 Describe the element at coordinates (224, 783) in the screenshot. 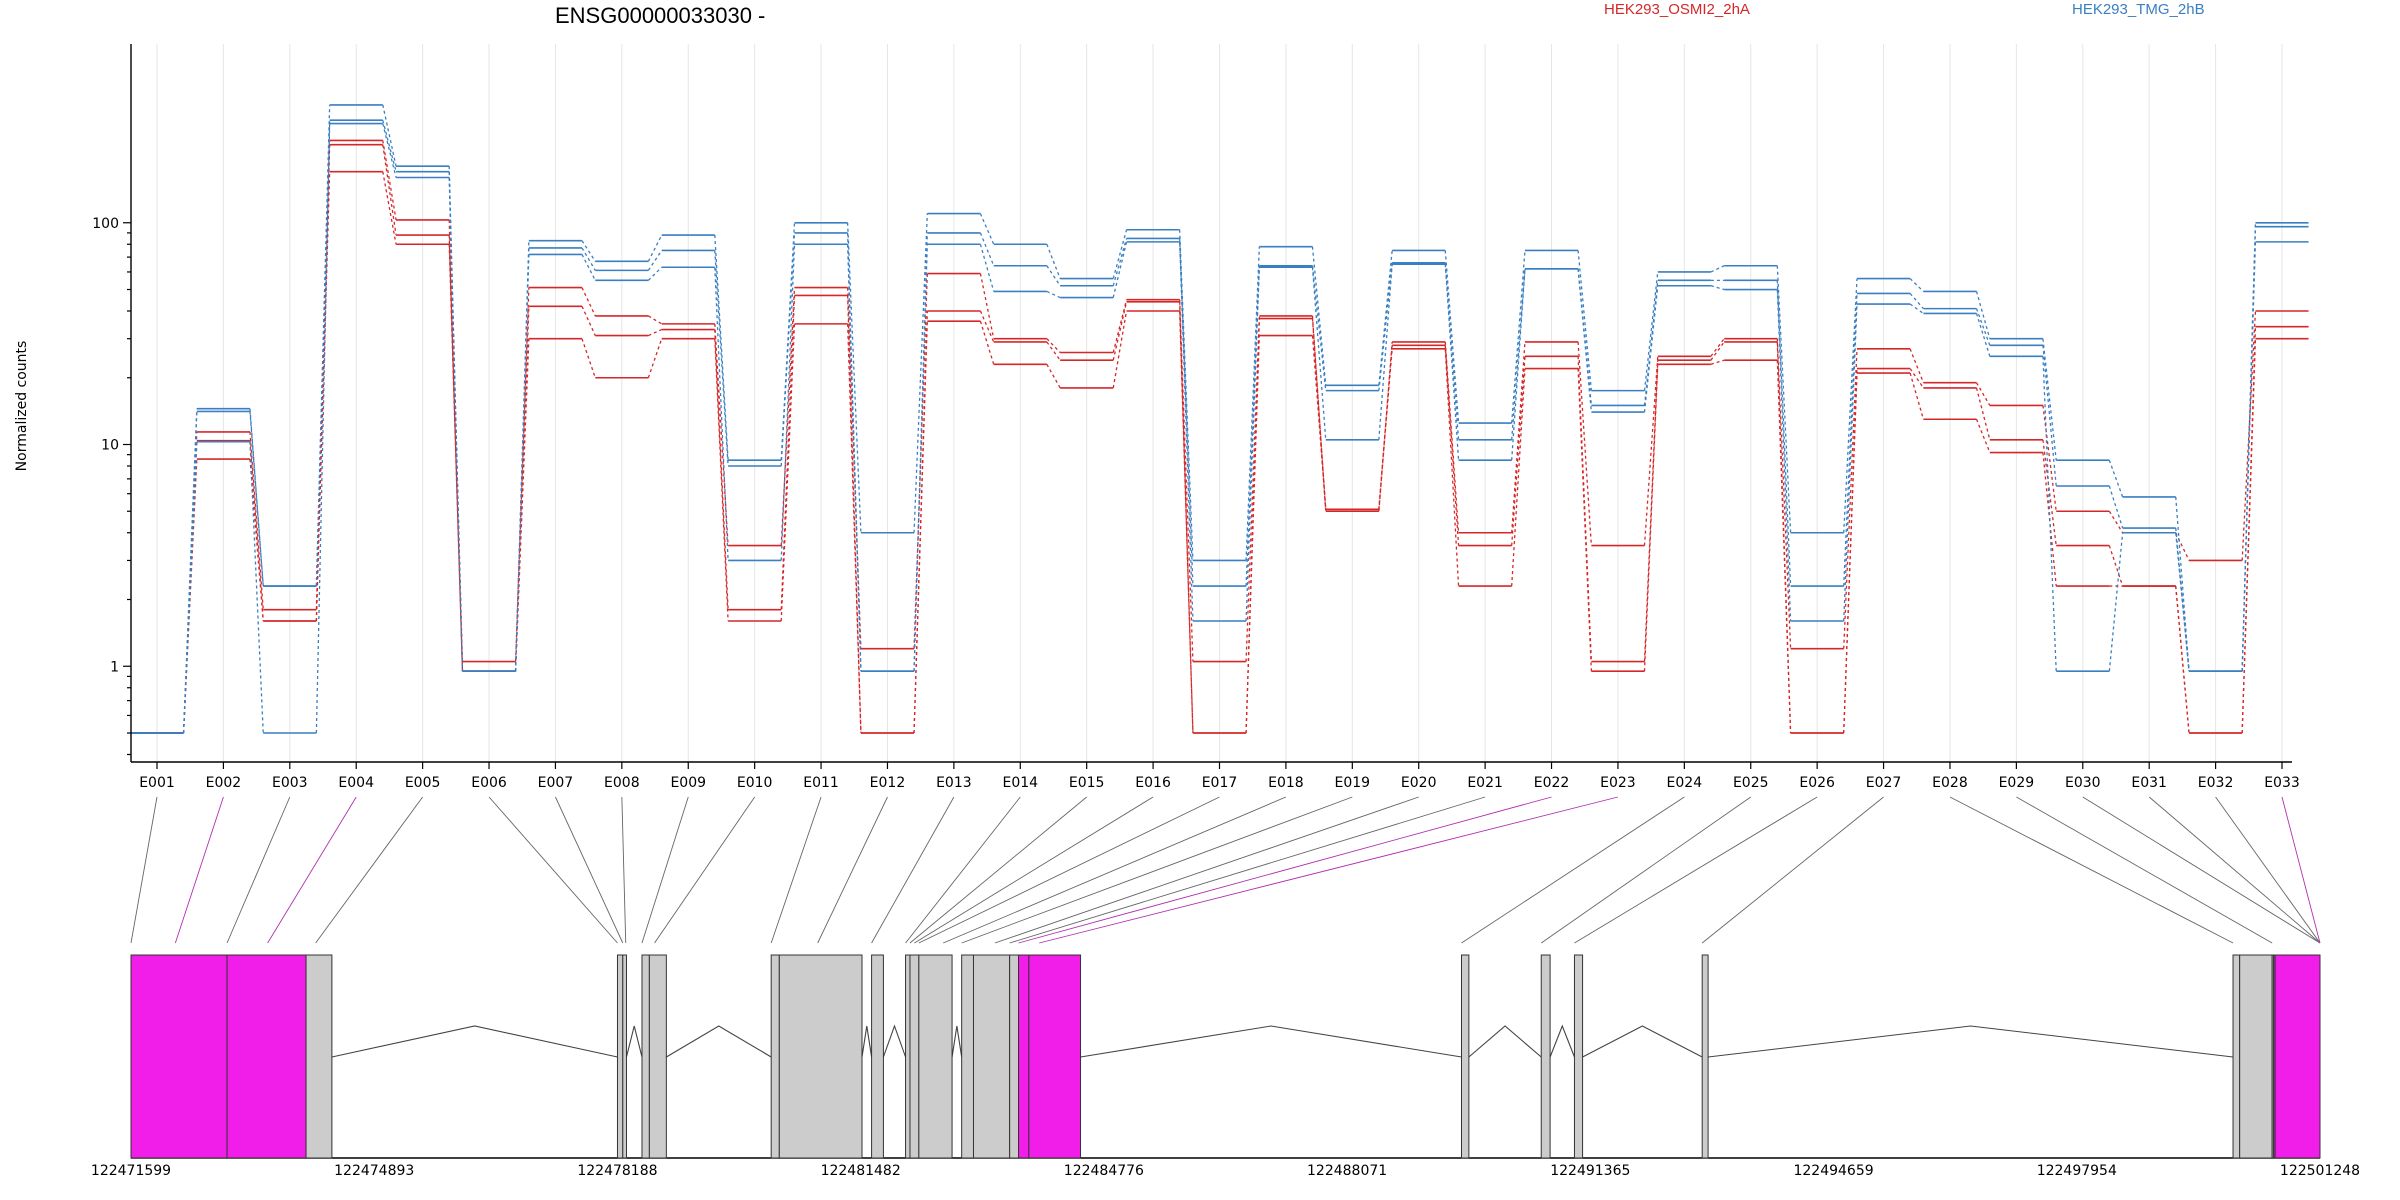

I see `x-tick-label: E002` at that location.